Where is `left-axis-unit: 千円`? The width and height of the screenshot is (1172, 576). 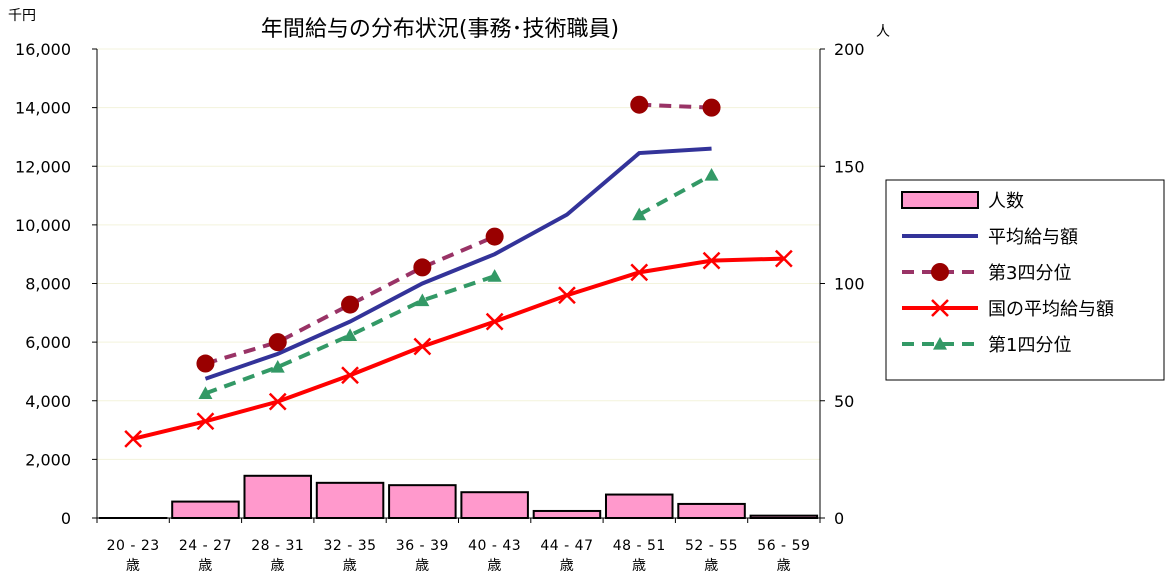 left-axis-unit: 千円 is located at coordinates (22, 16).